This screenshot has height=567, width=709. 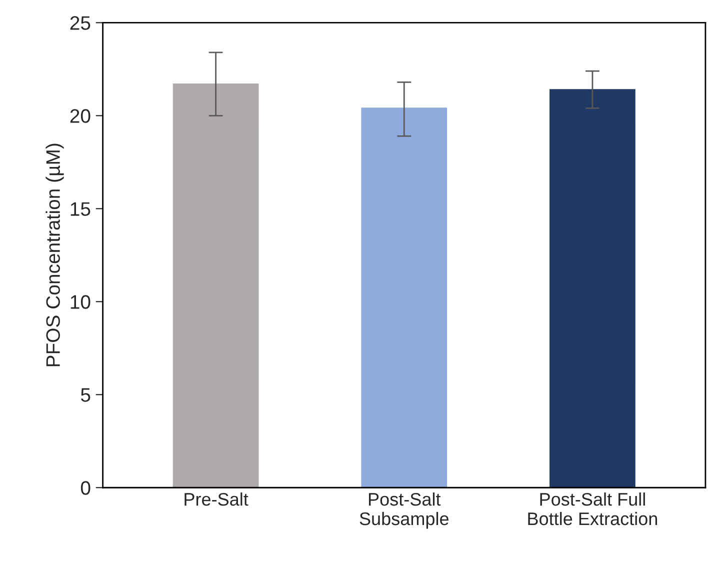 What do you see at coordinates (55, 255) in the screenshot?
I see `y-axis-title: PFOS Concentration (µM)` at bounding box center [55, 255].